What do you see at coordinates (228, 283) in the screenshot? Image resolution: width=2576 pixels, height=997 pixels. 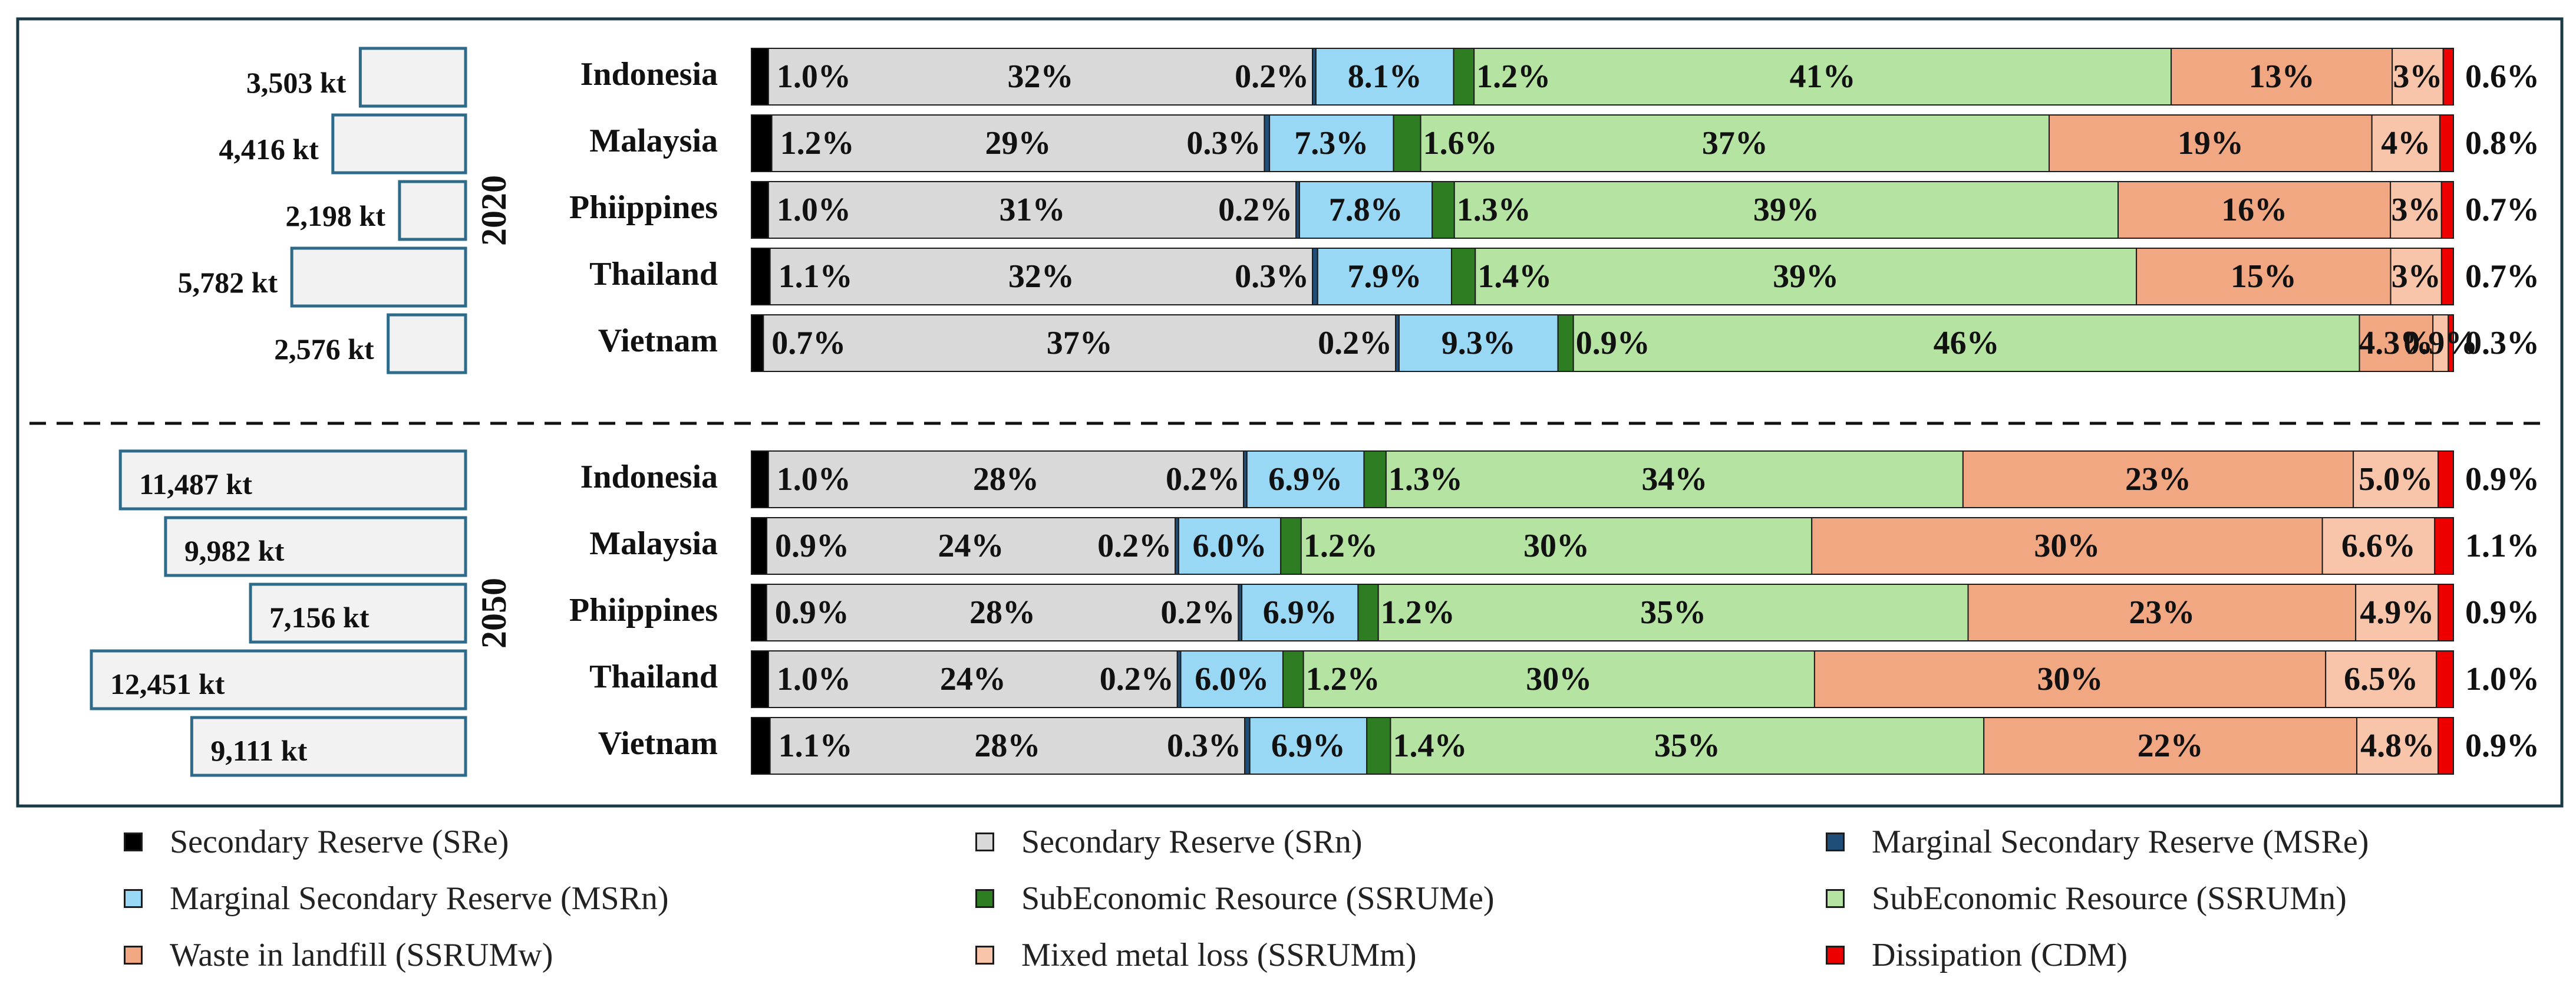 I see `total-label: 5,782 kt` at bounding box center [228, 283].